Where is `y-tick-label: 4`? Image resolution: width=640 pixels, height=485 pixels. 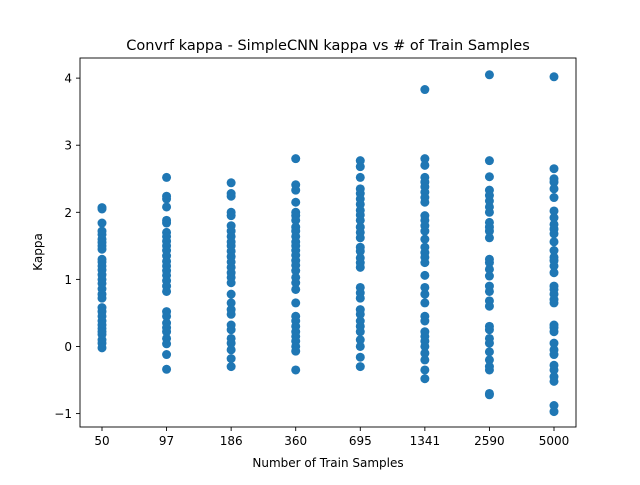 y-tick-label: 4 is located at coordinates (68, 79).